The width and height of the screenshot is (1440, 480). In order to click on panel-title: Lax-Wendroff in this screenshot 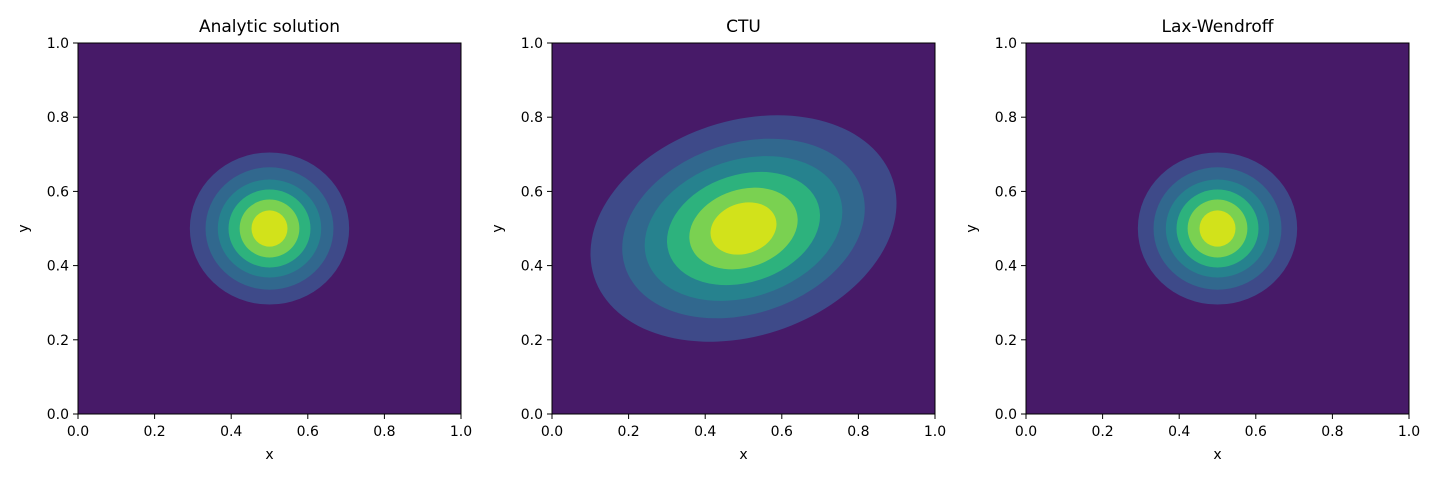, I will do `click(1218, 27)`.